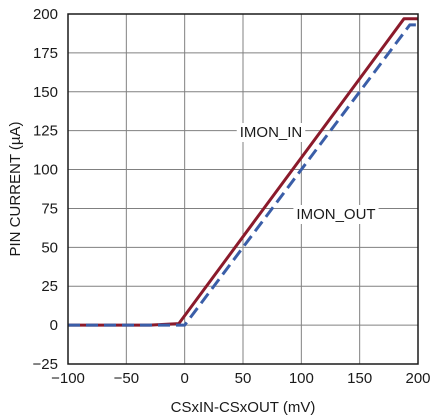  I want to click on x-tick-label: 100, so click(301, 378).